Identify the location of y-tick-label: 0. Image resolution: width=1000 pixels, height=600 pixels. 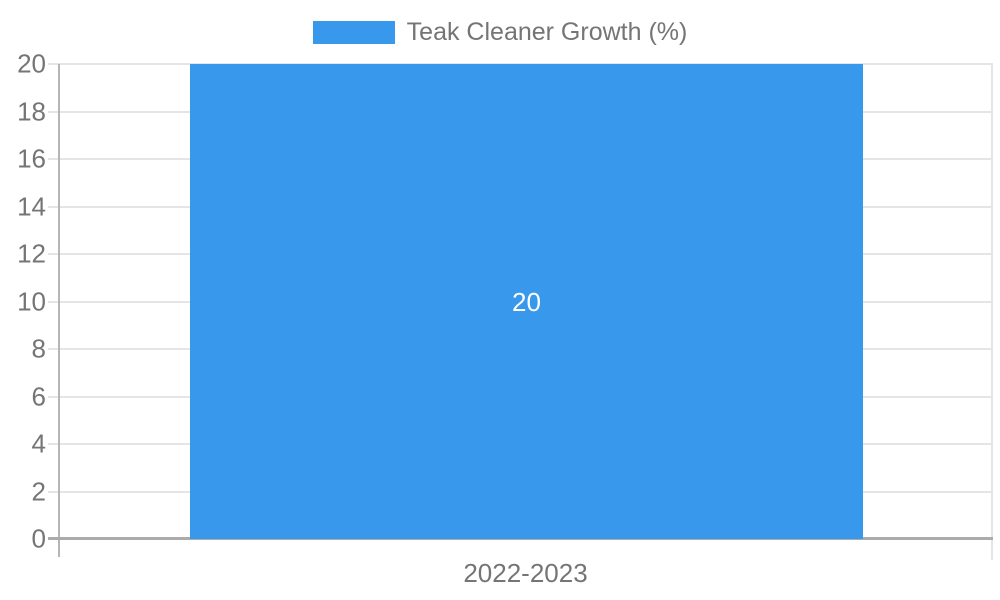
(38, 538).